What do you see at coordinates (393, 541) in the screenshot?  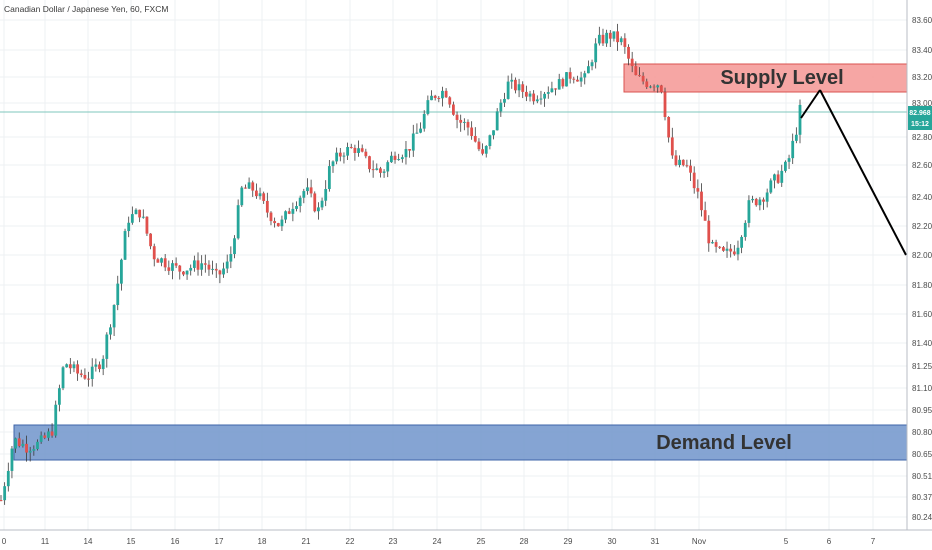 I see `time-tick-label: 23` at bounding box center [393, 541].